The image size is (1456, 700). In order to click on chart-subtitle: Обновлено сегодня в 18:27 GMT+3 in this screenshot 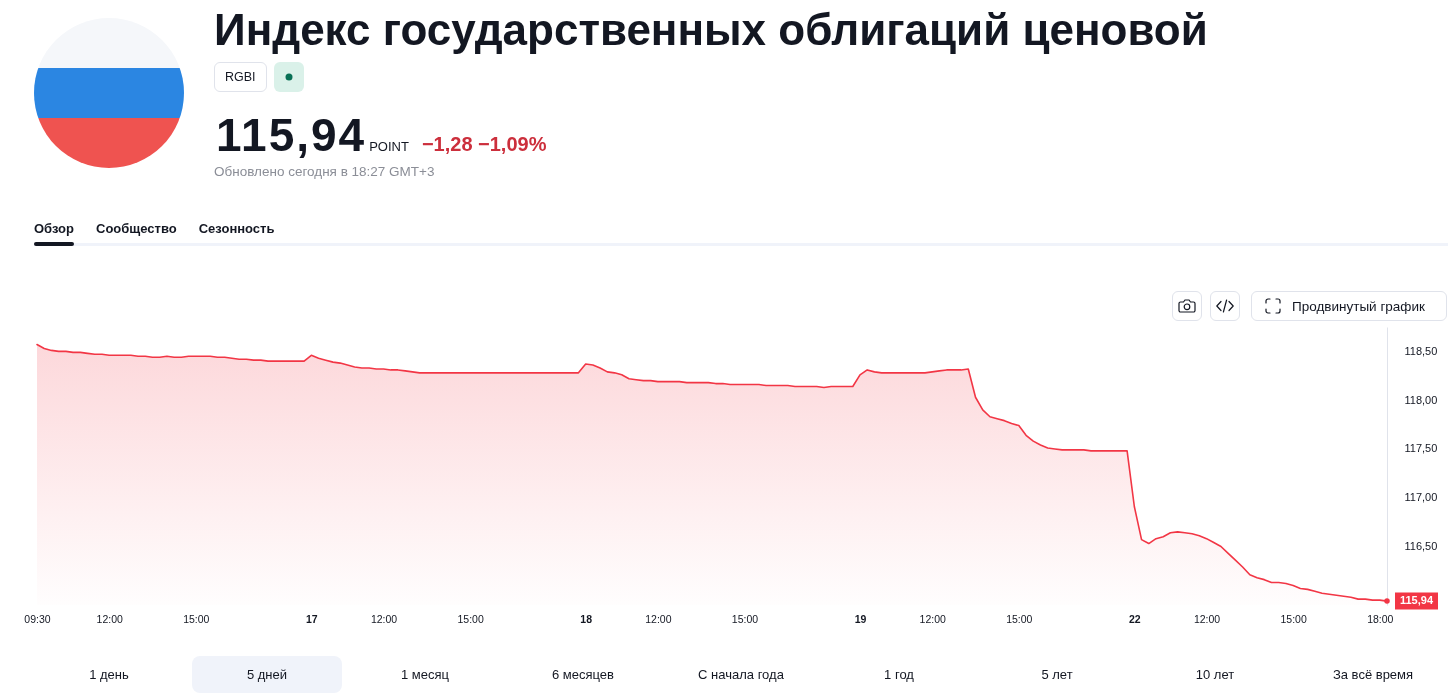, I will do `click(324, 172)`.